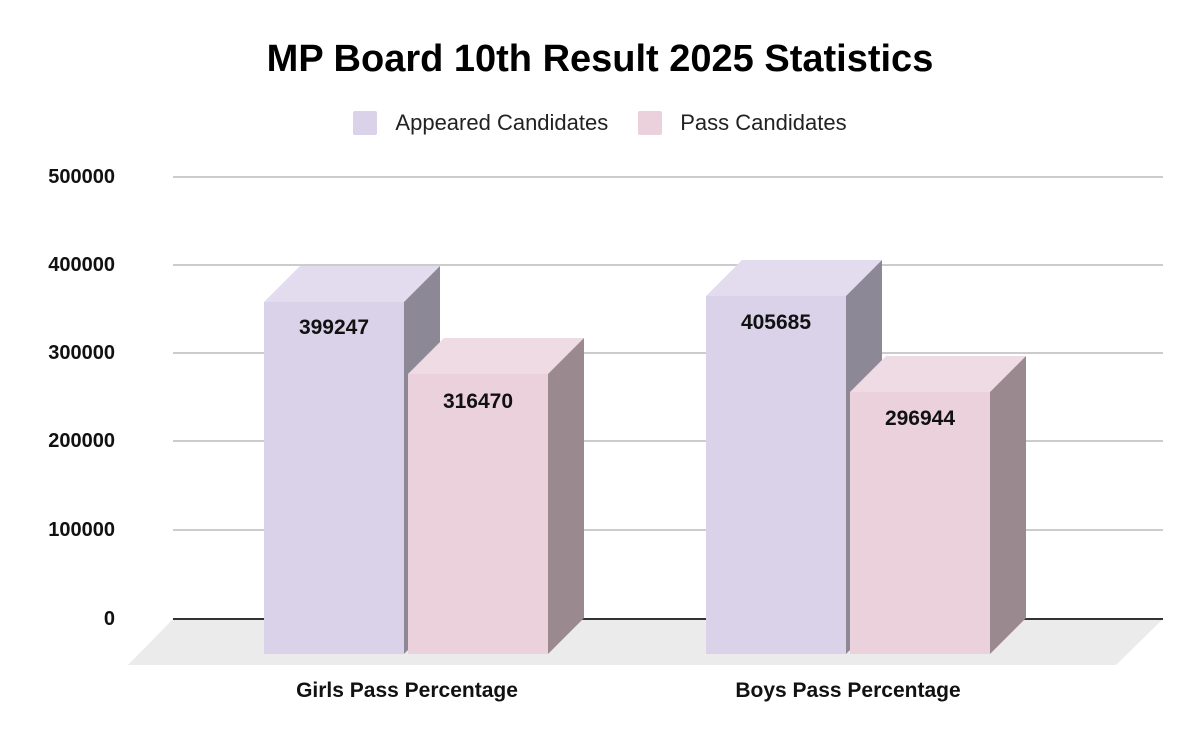  What do you see at coordinates (763, 122) in the screenshot?
I see `legend-label-pass: Pass Candidates` at bounding box center [763, 122].